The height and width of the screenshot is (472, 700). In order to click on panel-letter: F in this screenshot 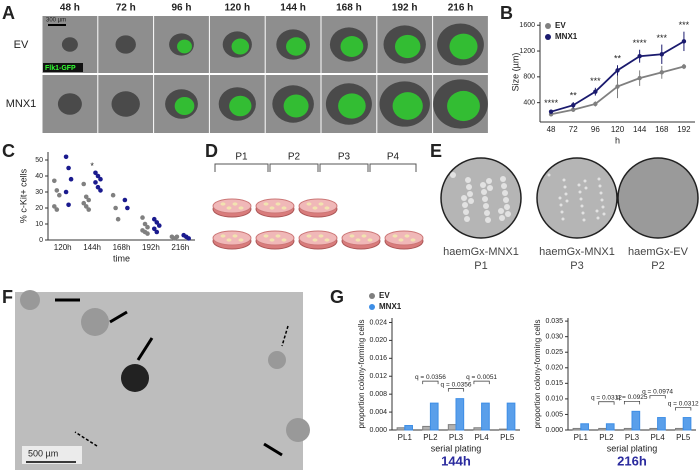, I will do `click(7, 297)`.